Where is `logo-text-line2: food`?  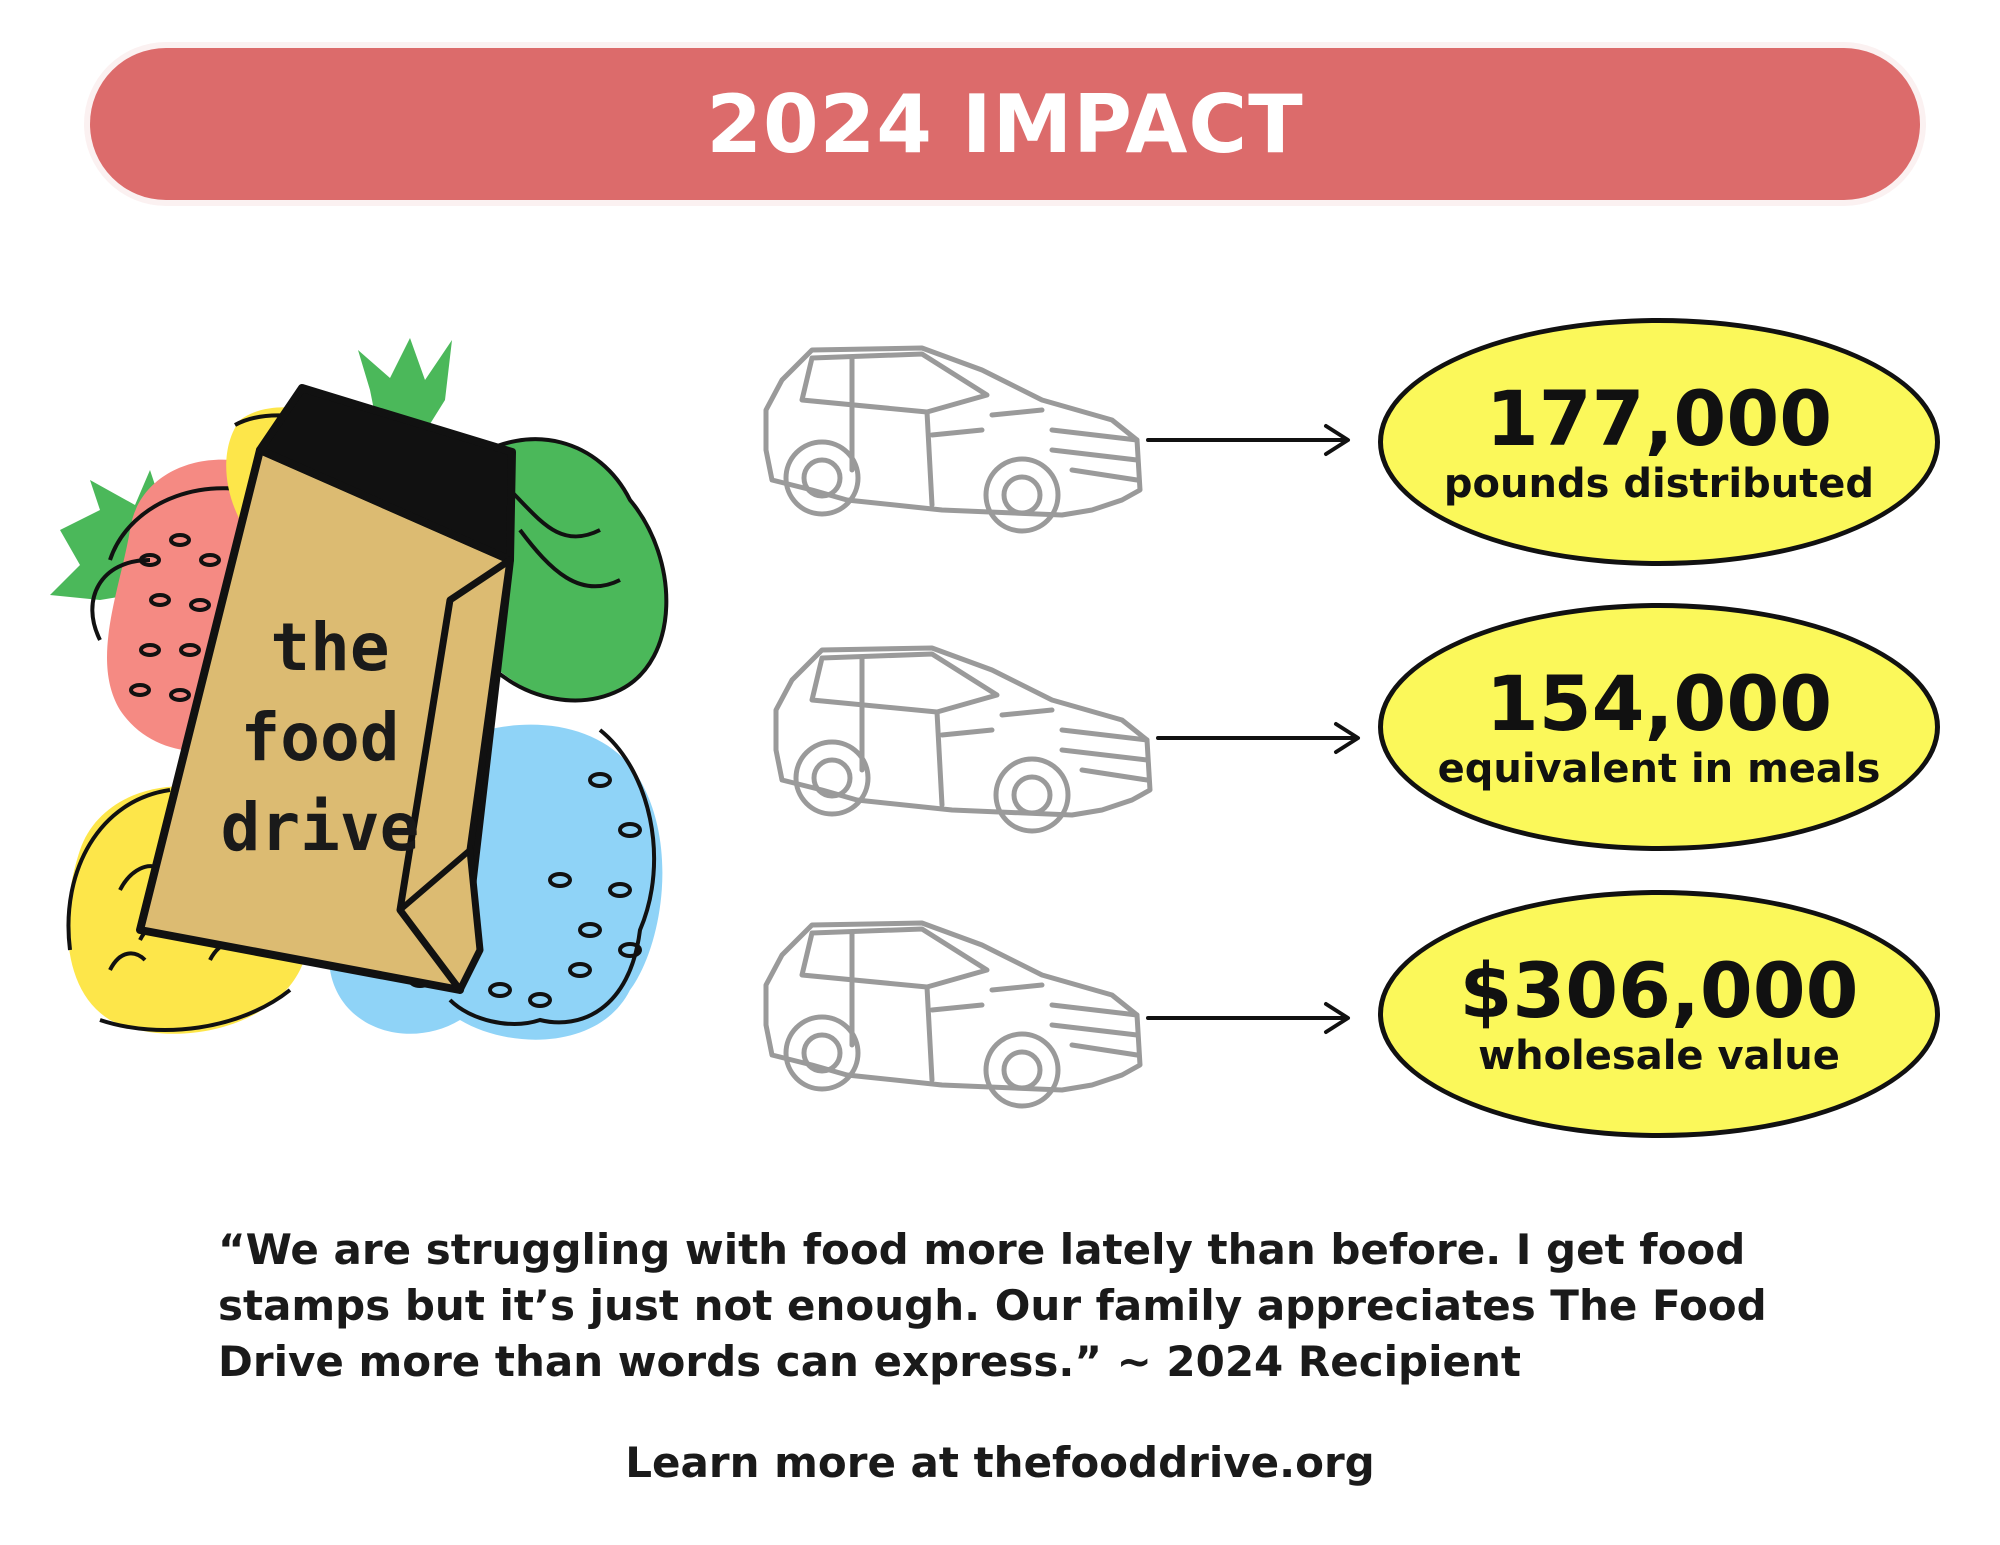 logo-text-line2: food is located at coordinates (320, 737).